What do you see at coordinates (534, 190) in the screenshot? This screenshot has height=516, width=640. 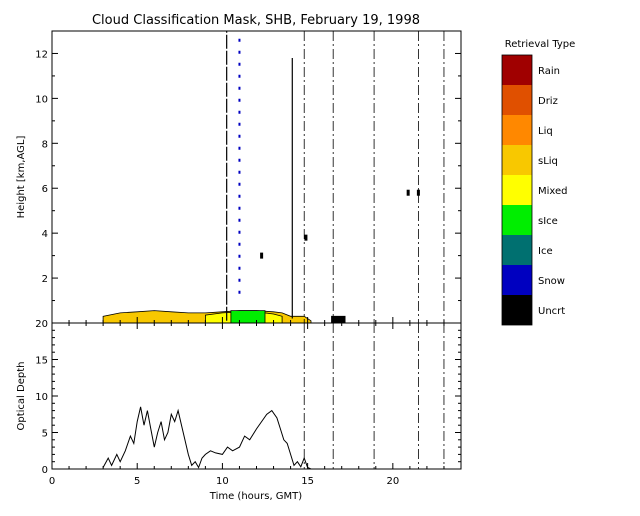 I see `legend-items: Rain Driz Liq sLiq Mixed sIce Ice Snow Uncrt` at bounding box center [534, 190].